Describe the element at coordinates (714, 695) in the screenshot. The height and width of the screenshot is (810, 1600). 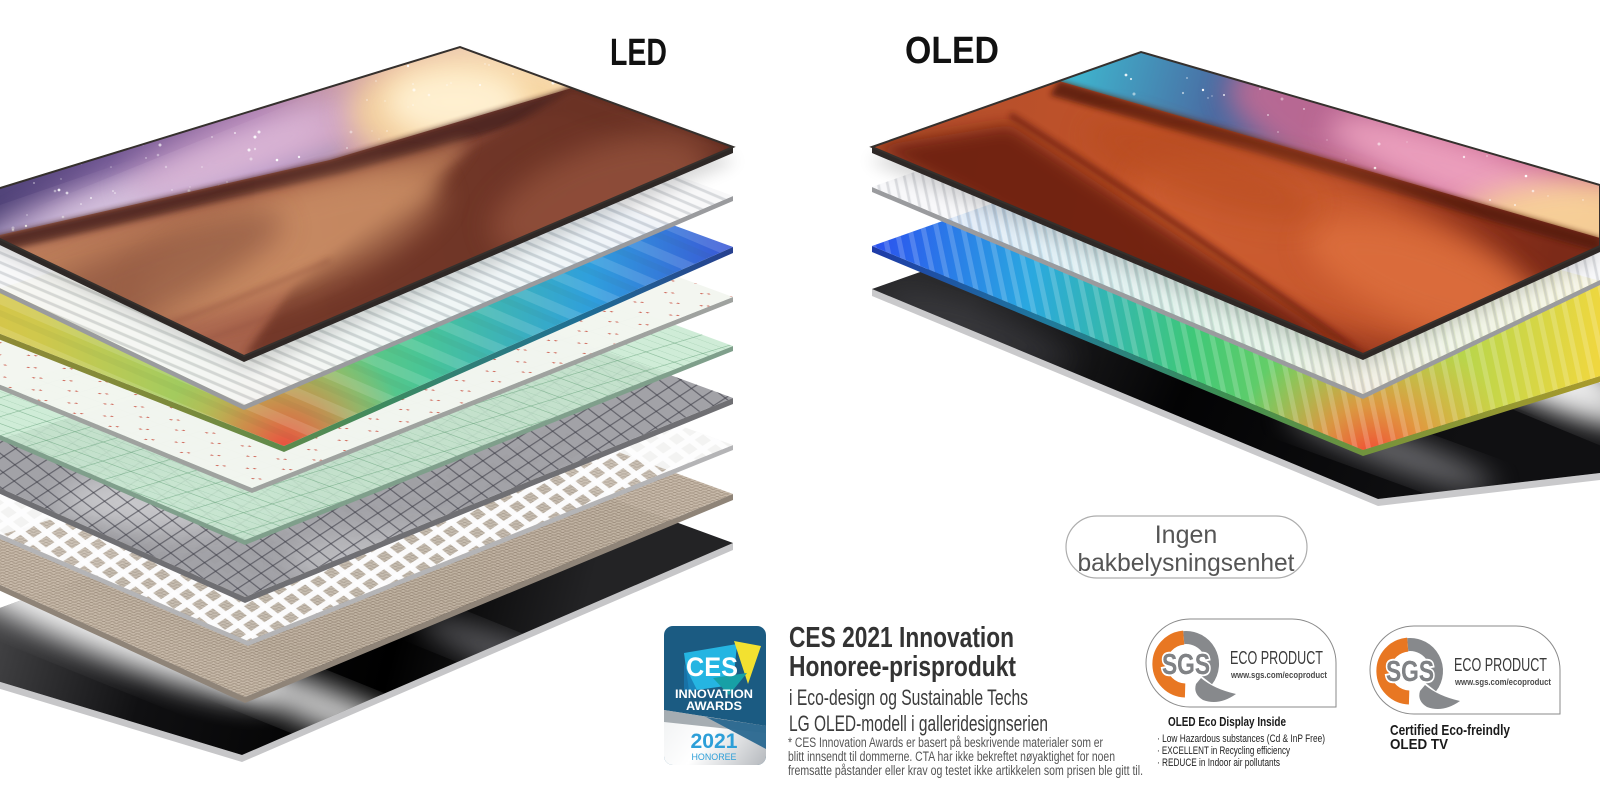
I see `svg-text: INNOVATION` at that location.